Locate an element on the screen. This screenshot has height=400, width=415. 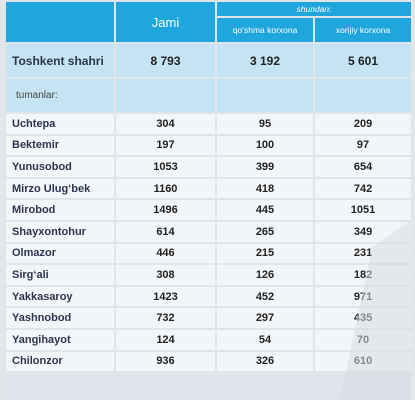
row-qoshma: 215 is located at coordinates (265, 253).